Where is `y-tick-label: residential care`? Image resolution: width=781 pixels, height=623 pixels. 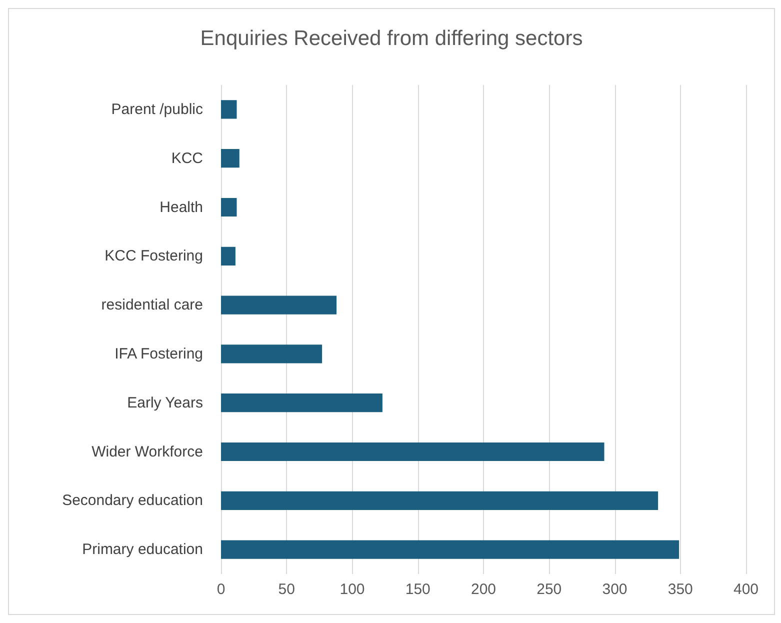
y-tick-label: residential care is located at coordinates (152, 305).